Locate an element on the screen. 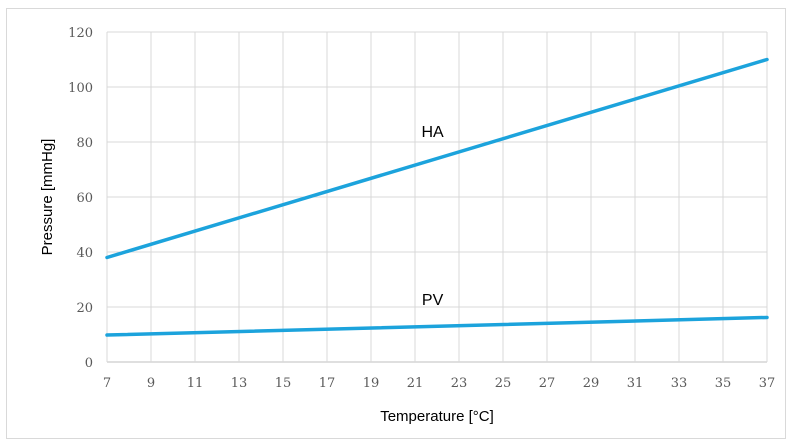 The width and height of the screenshot is (794, 447). y-tick-label: 60 is located at coordinates (84, 198).